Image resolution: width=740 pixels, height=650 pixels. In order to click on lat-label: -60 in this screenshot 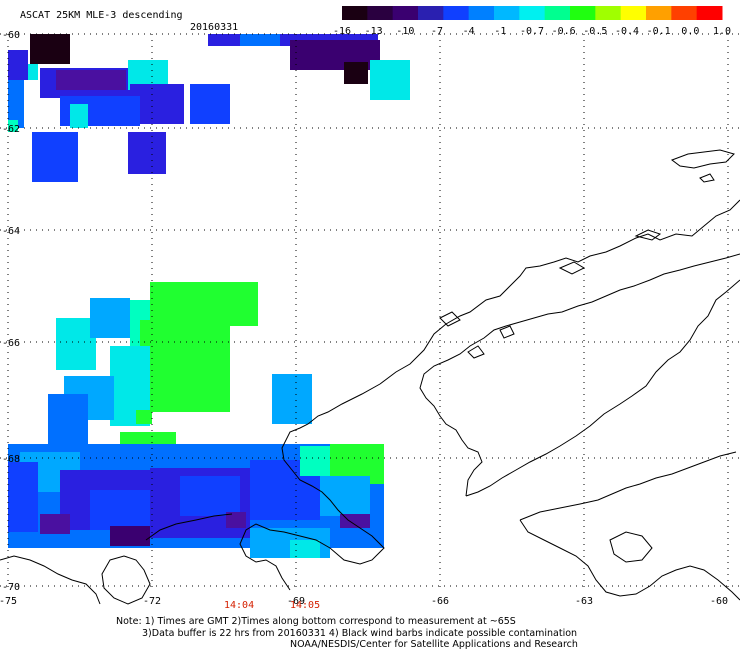, I will do `click(11, 35)`.